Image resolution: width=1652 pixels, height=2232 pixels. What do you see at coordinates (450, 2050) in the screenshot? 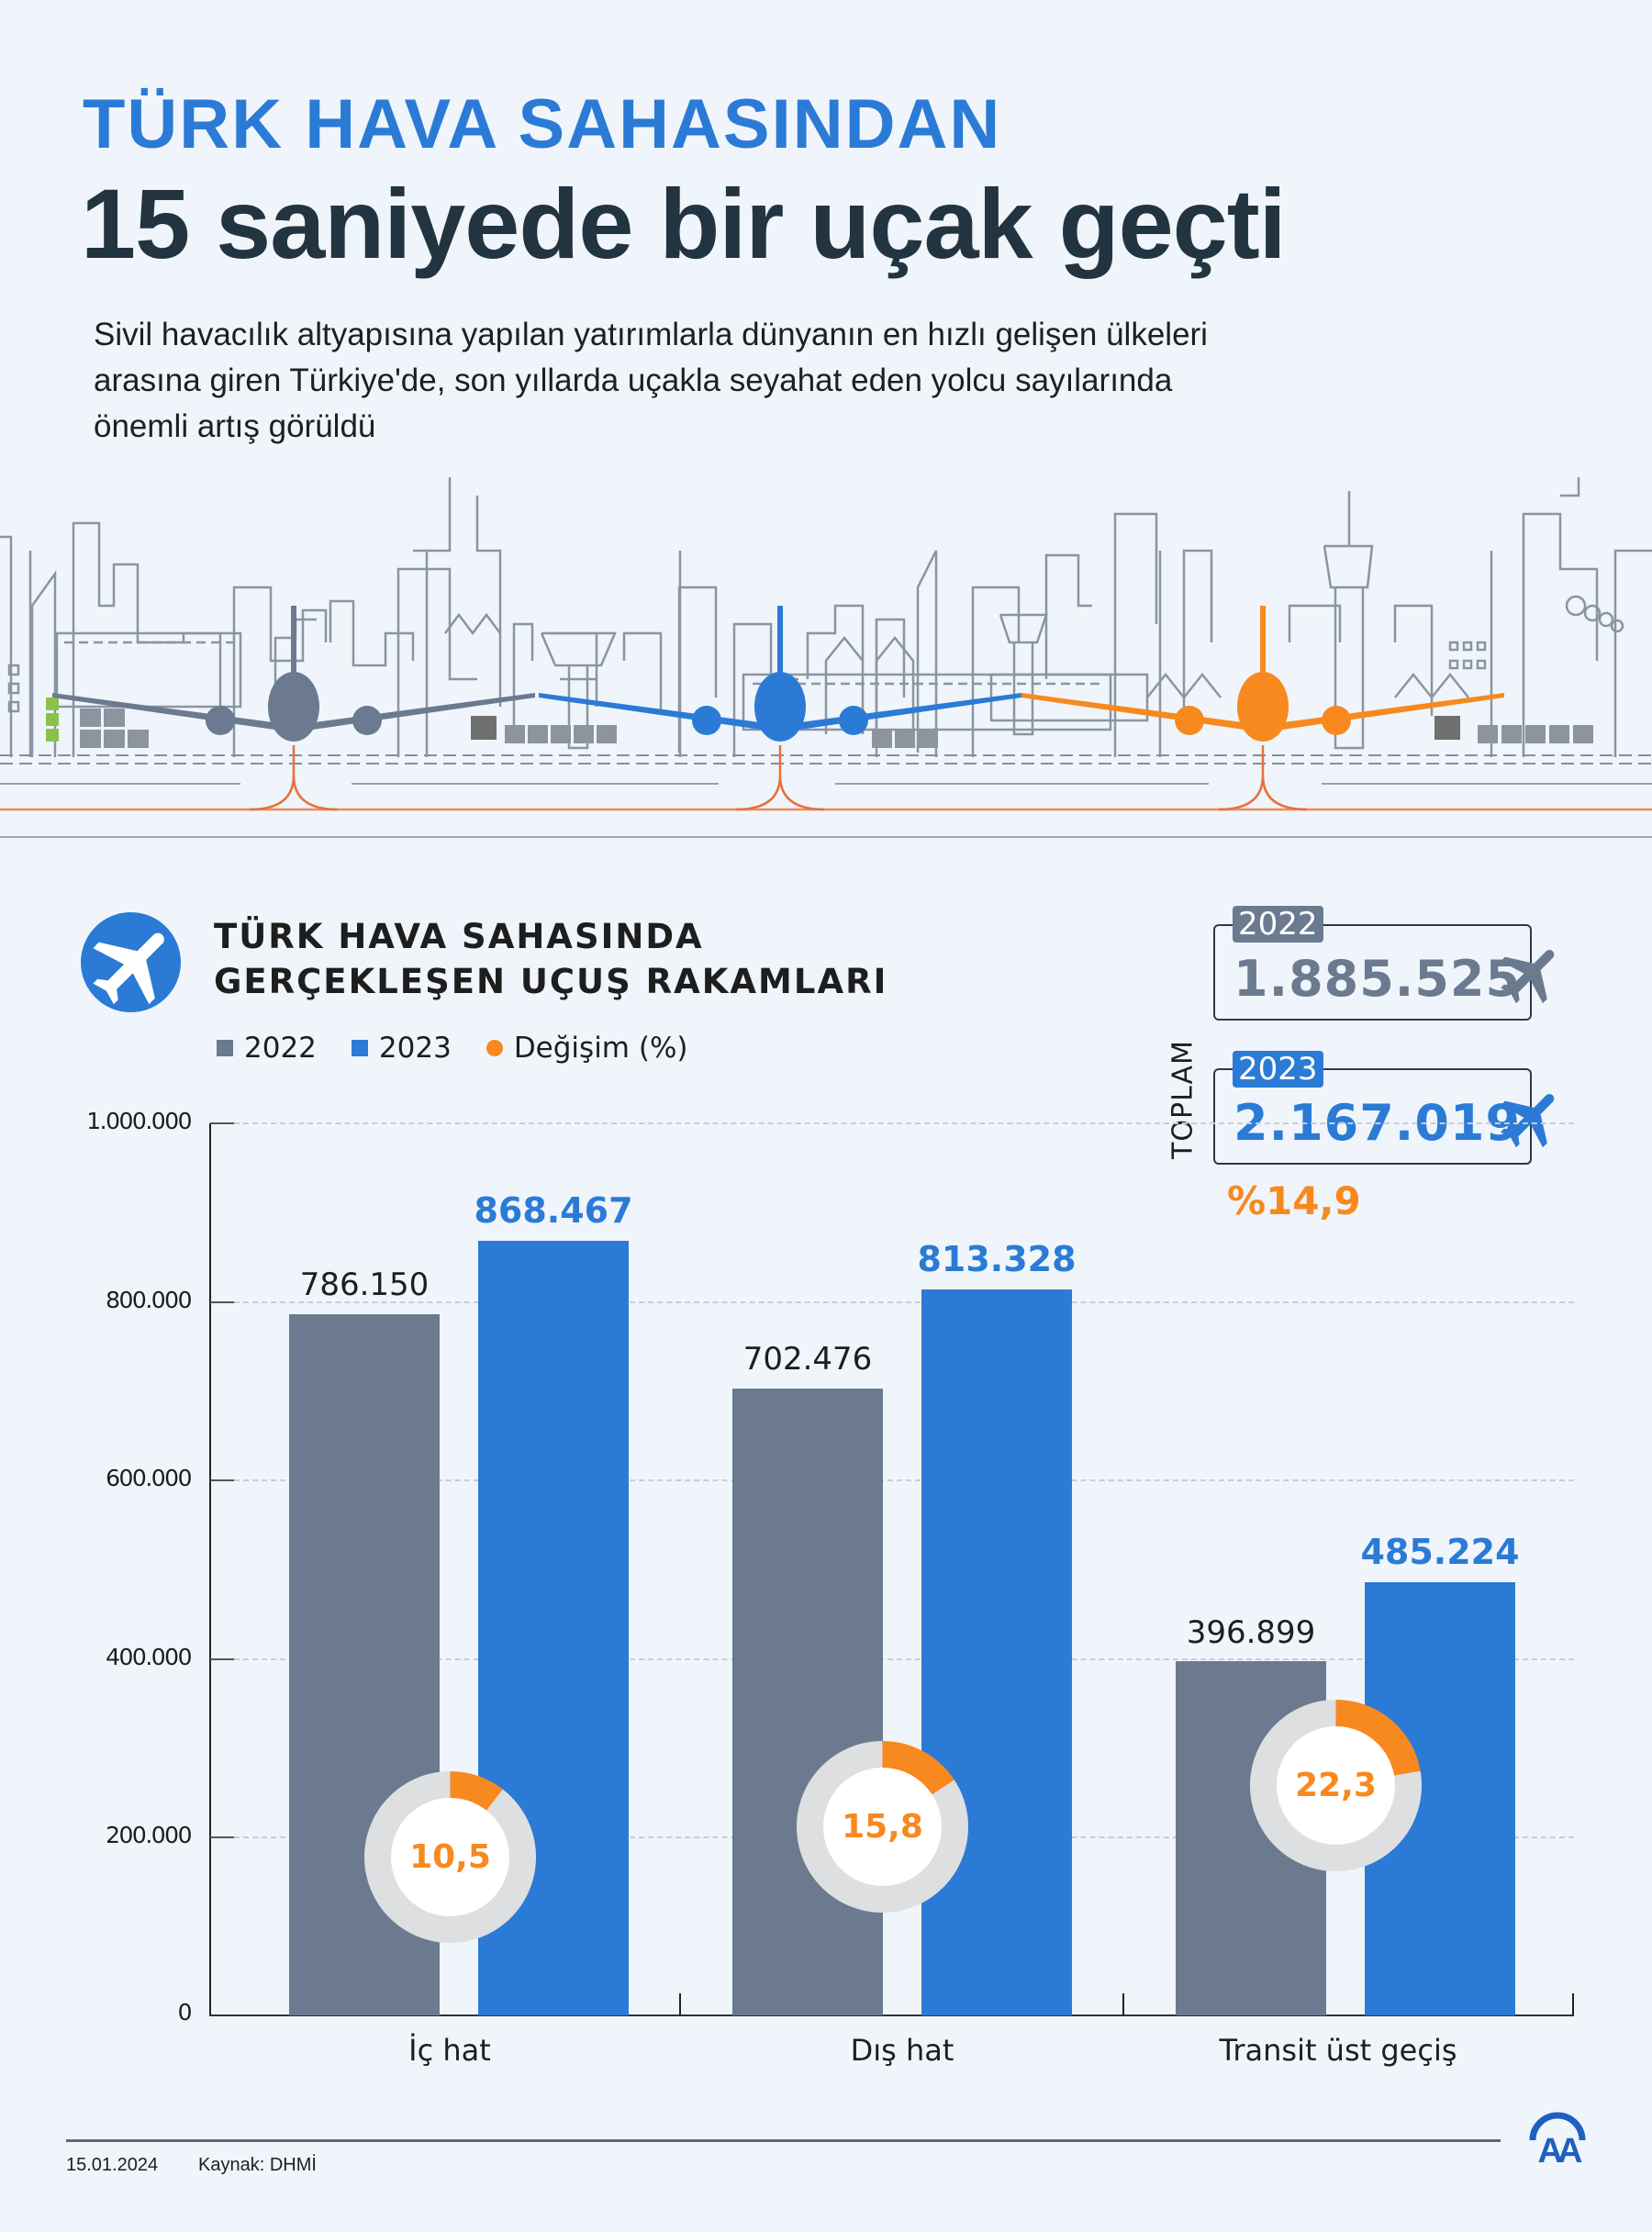
I see `category-label: İç hat` at bounding box center [450, 2050].